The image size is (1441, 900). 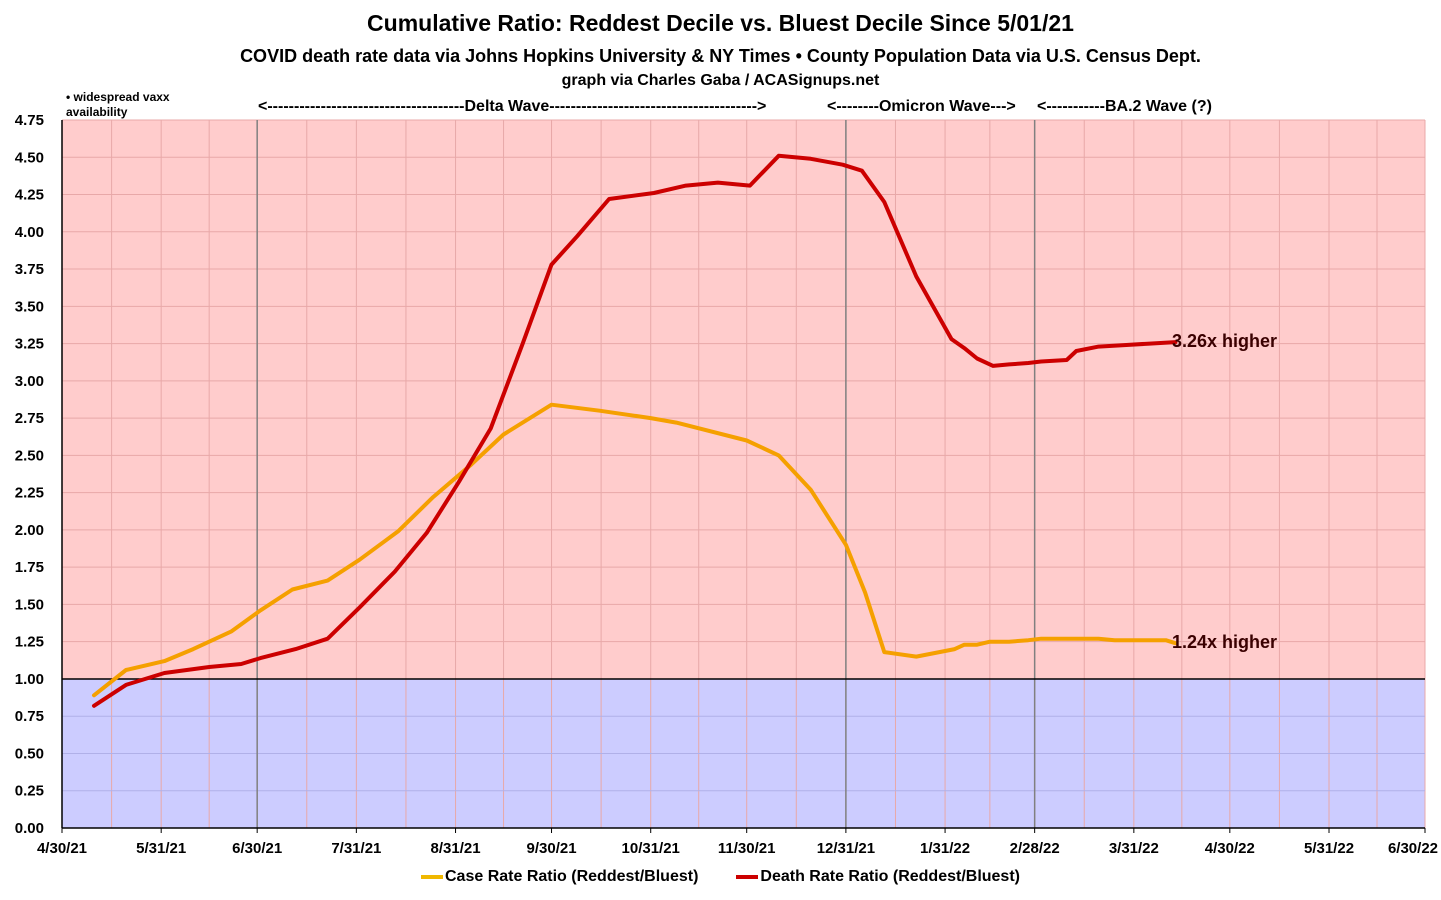 What do you see at coordinates (747, 848) in the screenshot?
I see `x-tick-label: 11/30/21` at bounding box center [747, 848].